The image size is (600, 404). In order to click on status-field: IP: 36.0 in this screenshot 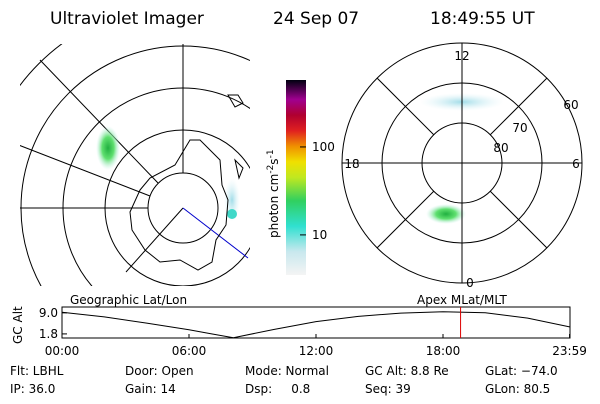, I will do `click(32, 389)`.